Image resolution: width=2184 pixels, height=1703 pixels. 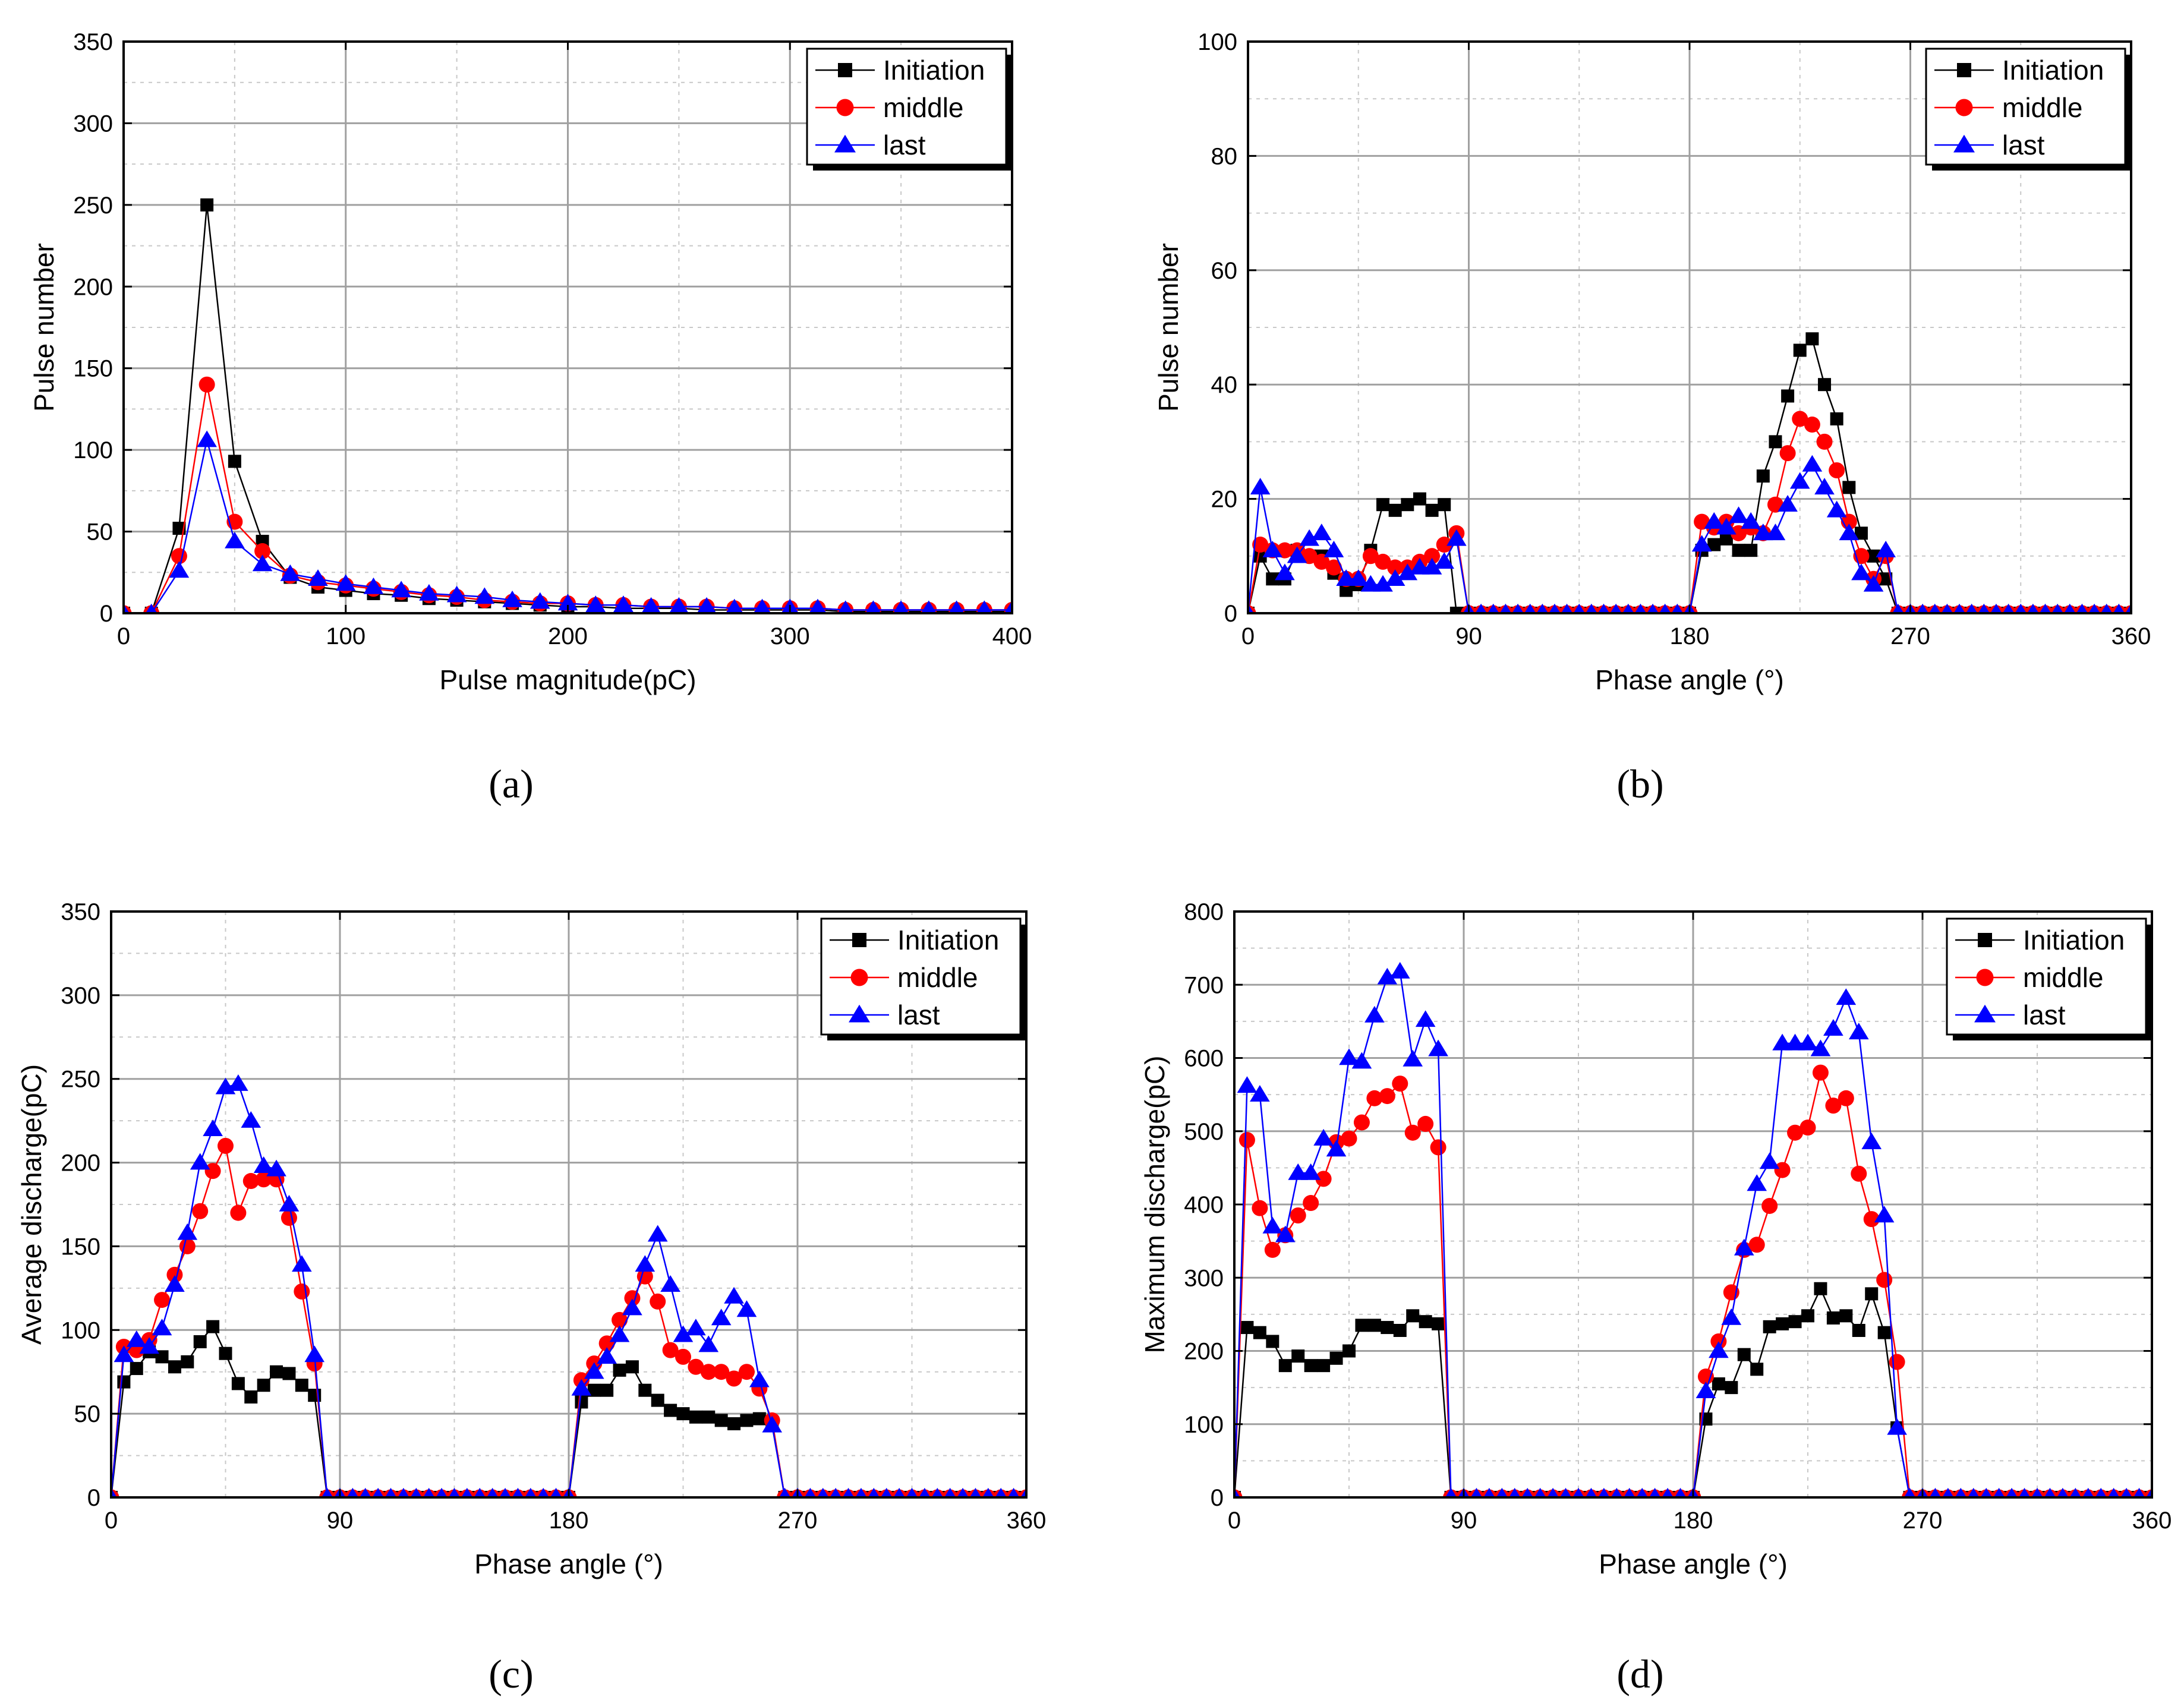 I want to click on x-tick-label: 100, so click(x=345, y=636).